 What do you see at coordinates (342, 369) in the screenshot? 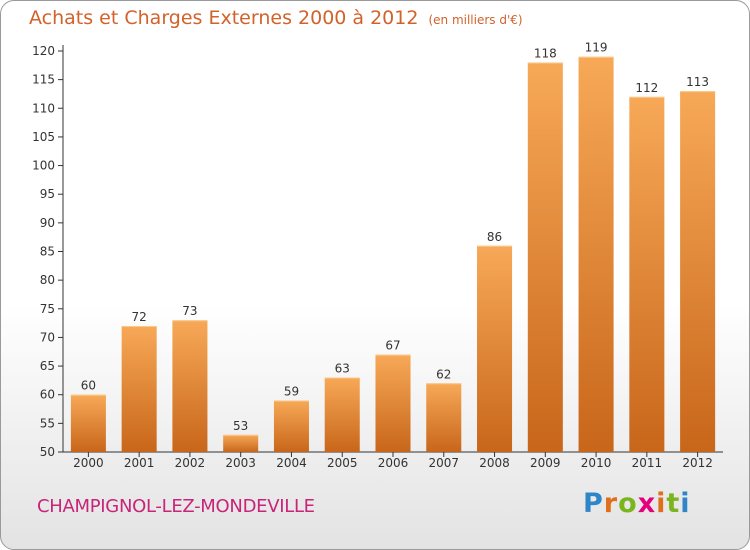
I see `data-label: 63` at bounding box center [342, 369].